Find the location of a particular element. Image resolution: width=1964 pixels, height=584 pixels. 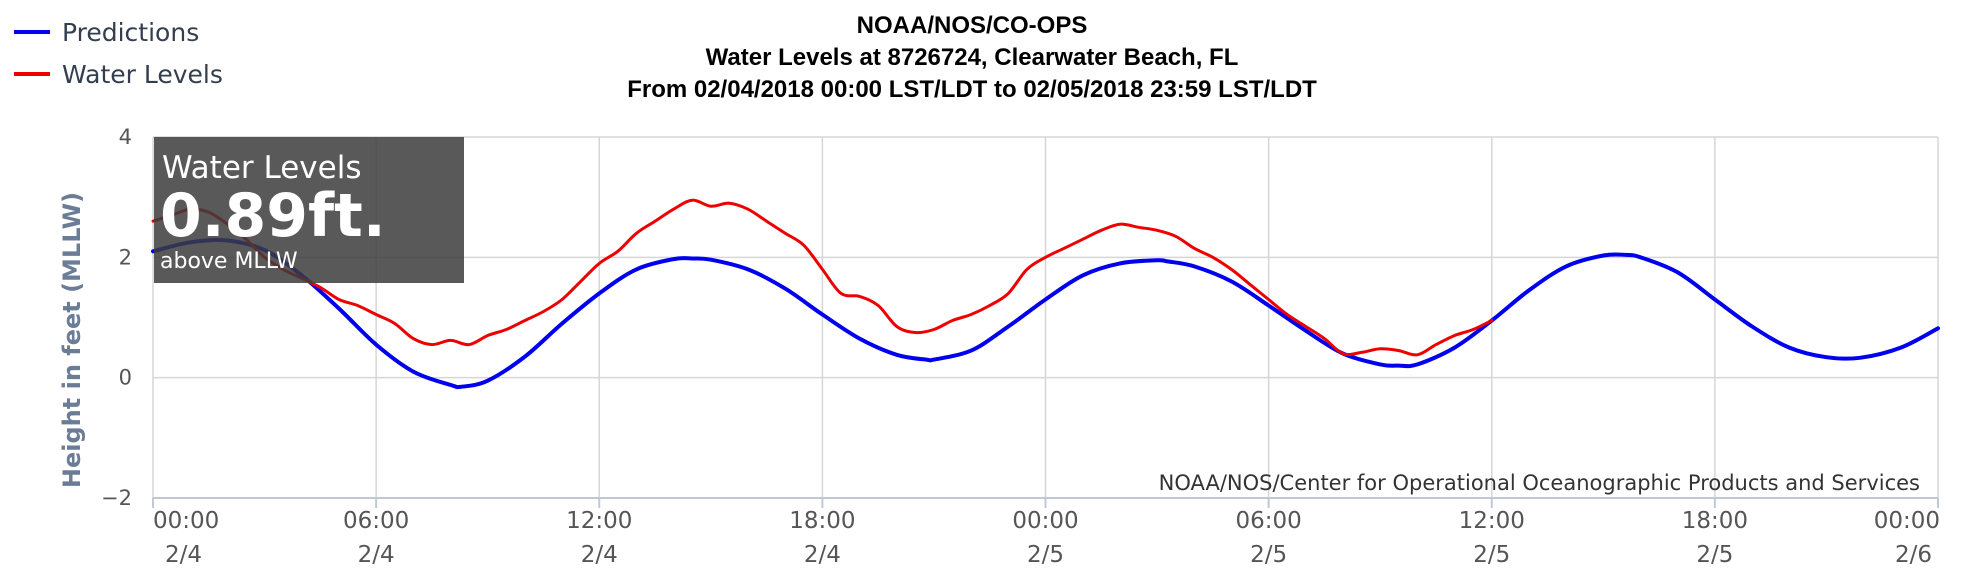

legend-item-predictions: Predictions is located at coordinates (106, 32).